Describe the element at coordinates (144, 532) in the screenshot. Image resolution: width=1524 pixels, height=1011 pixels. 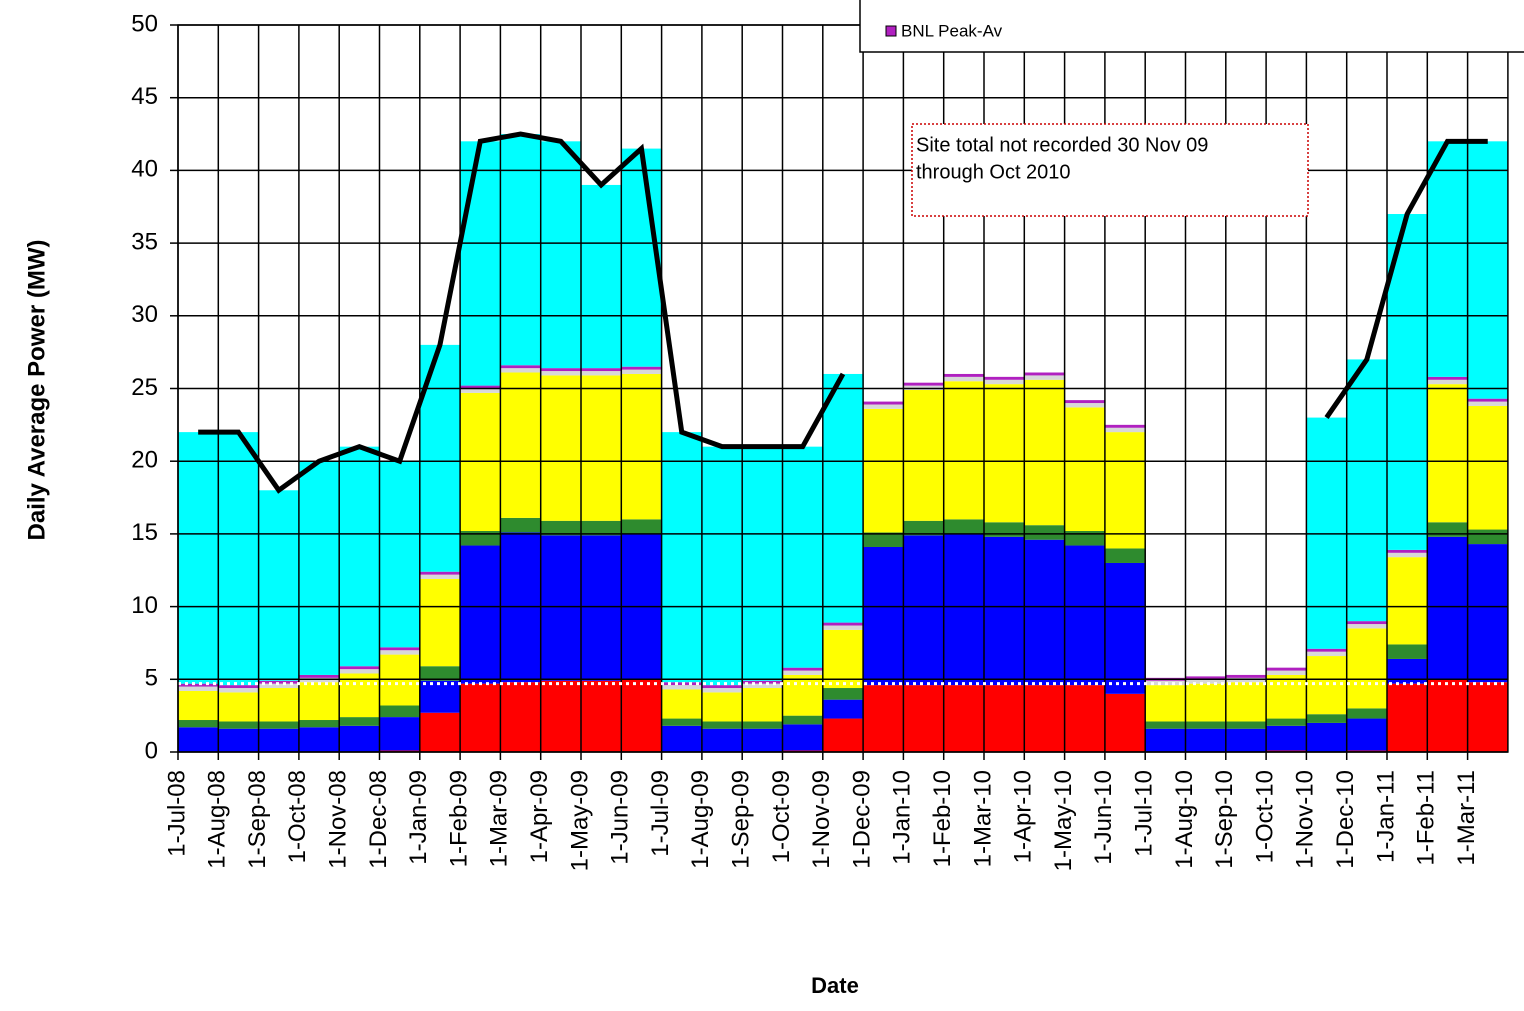
I see `y-tick-label: 15` at that location.